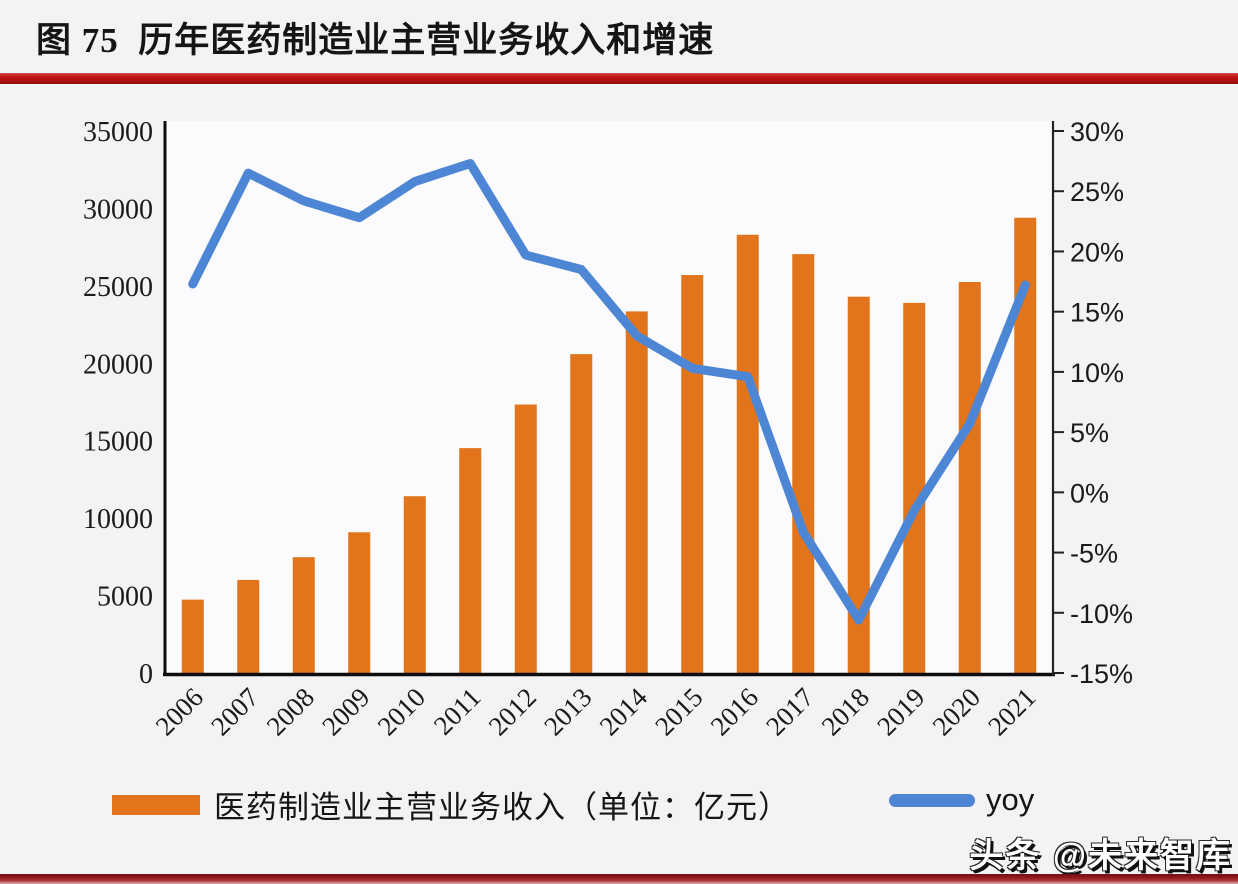  Describe the element at coordinates (192, 636) in the screenshot. I see `bar-2006` at that location.